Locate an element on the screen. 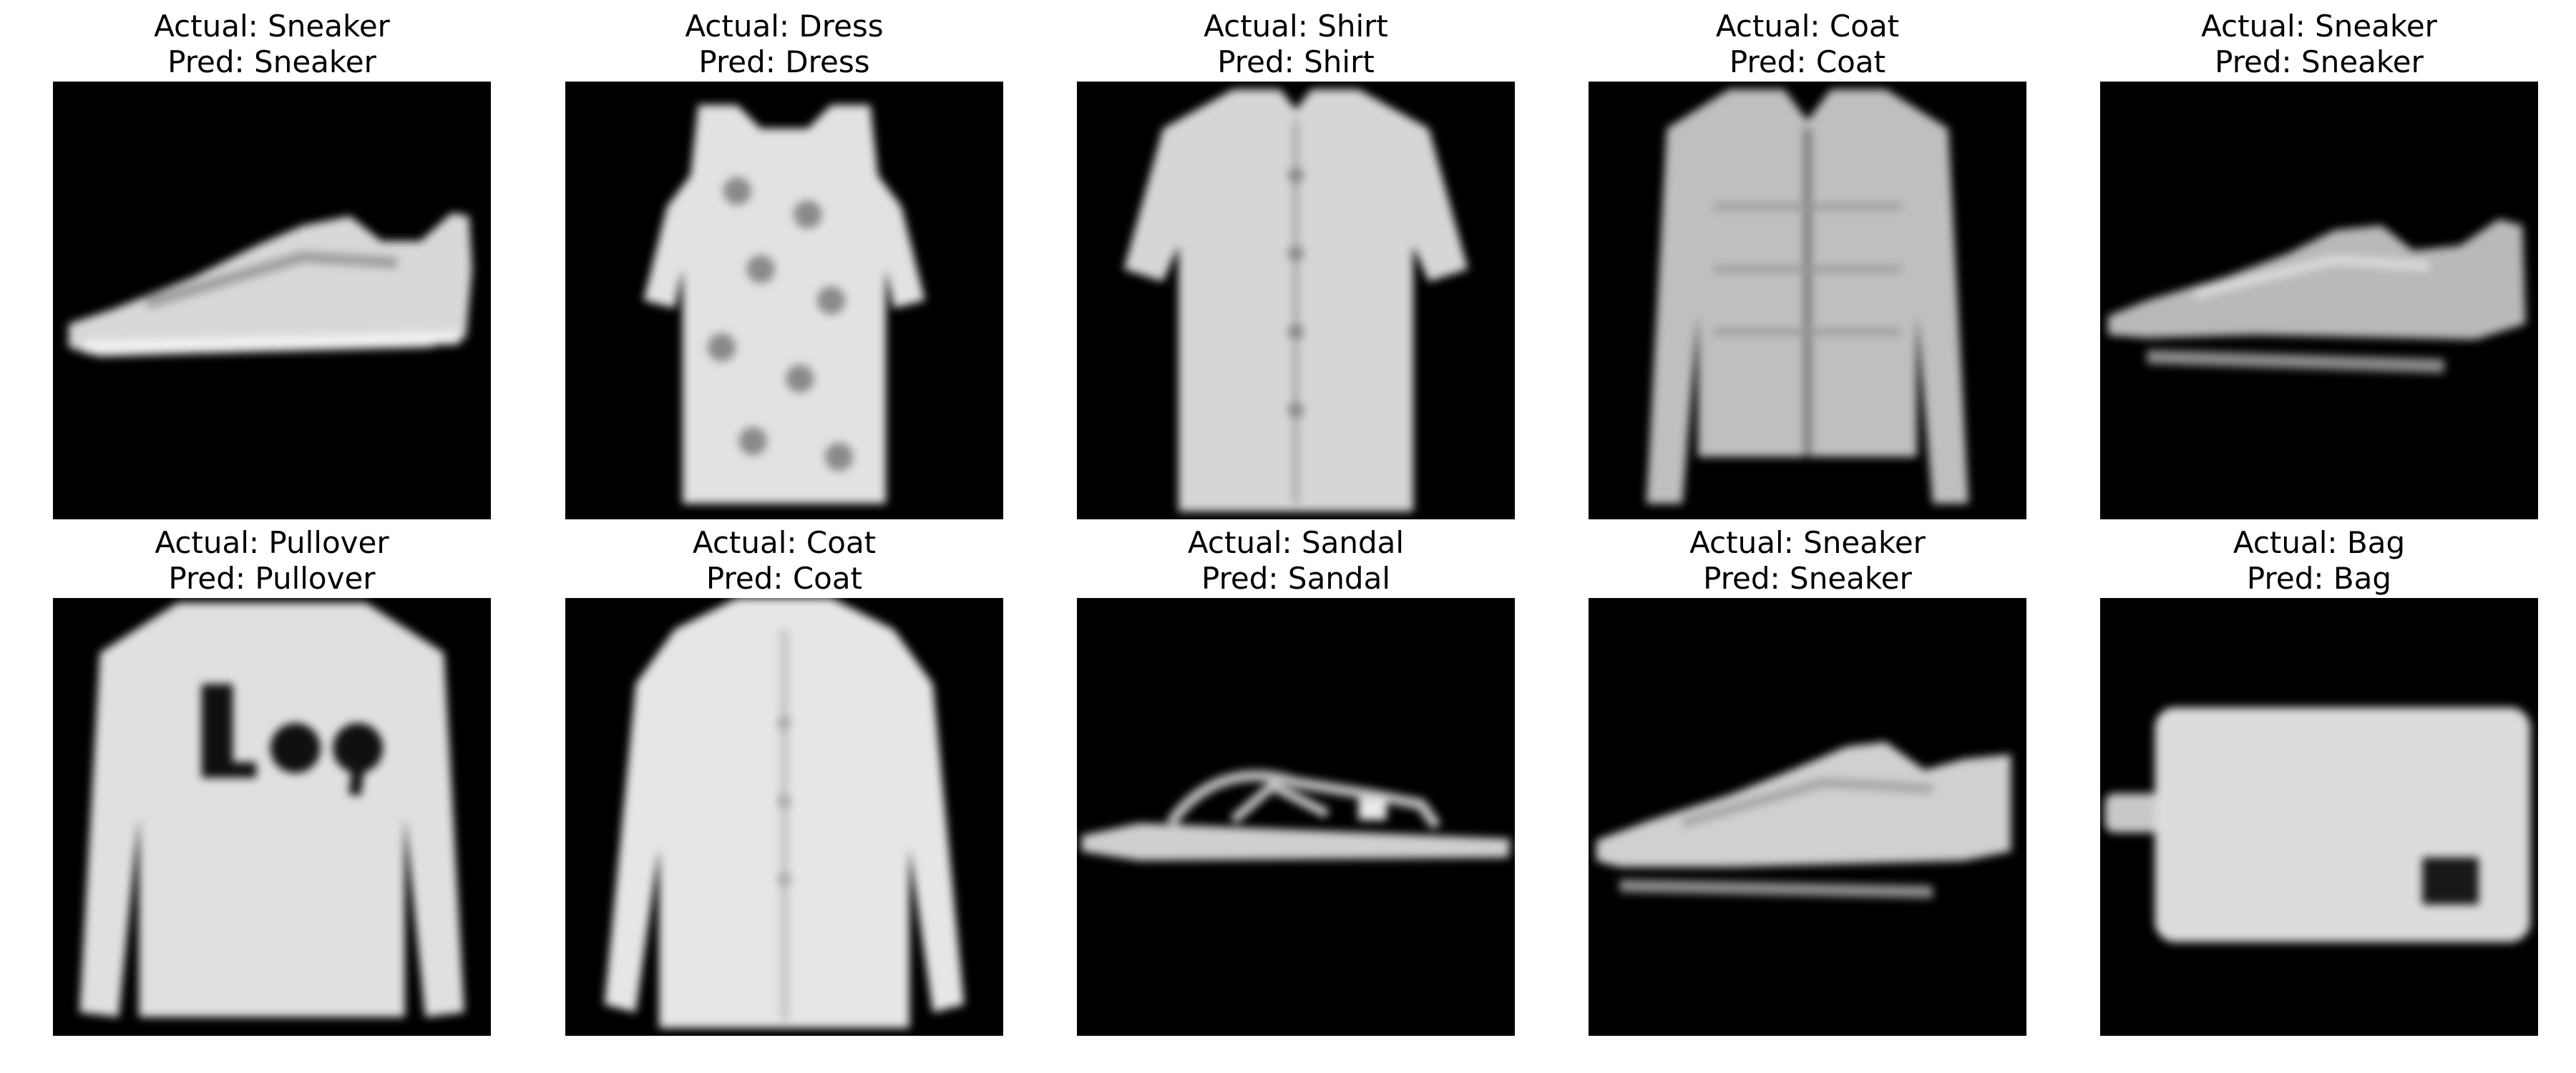 The height and width of the screenshot is (1073, 2576). sample-caption-9: Actual: Sneaker Pred: Sneaker is located at coordinates (1807, 561).